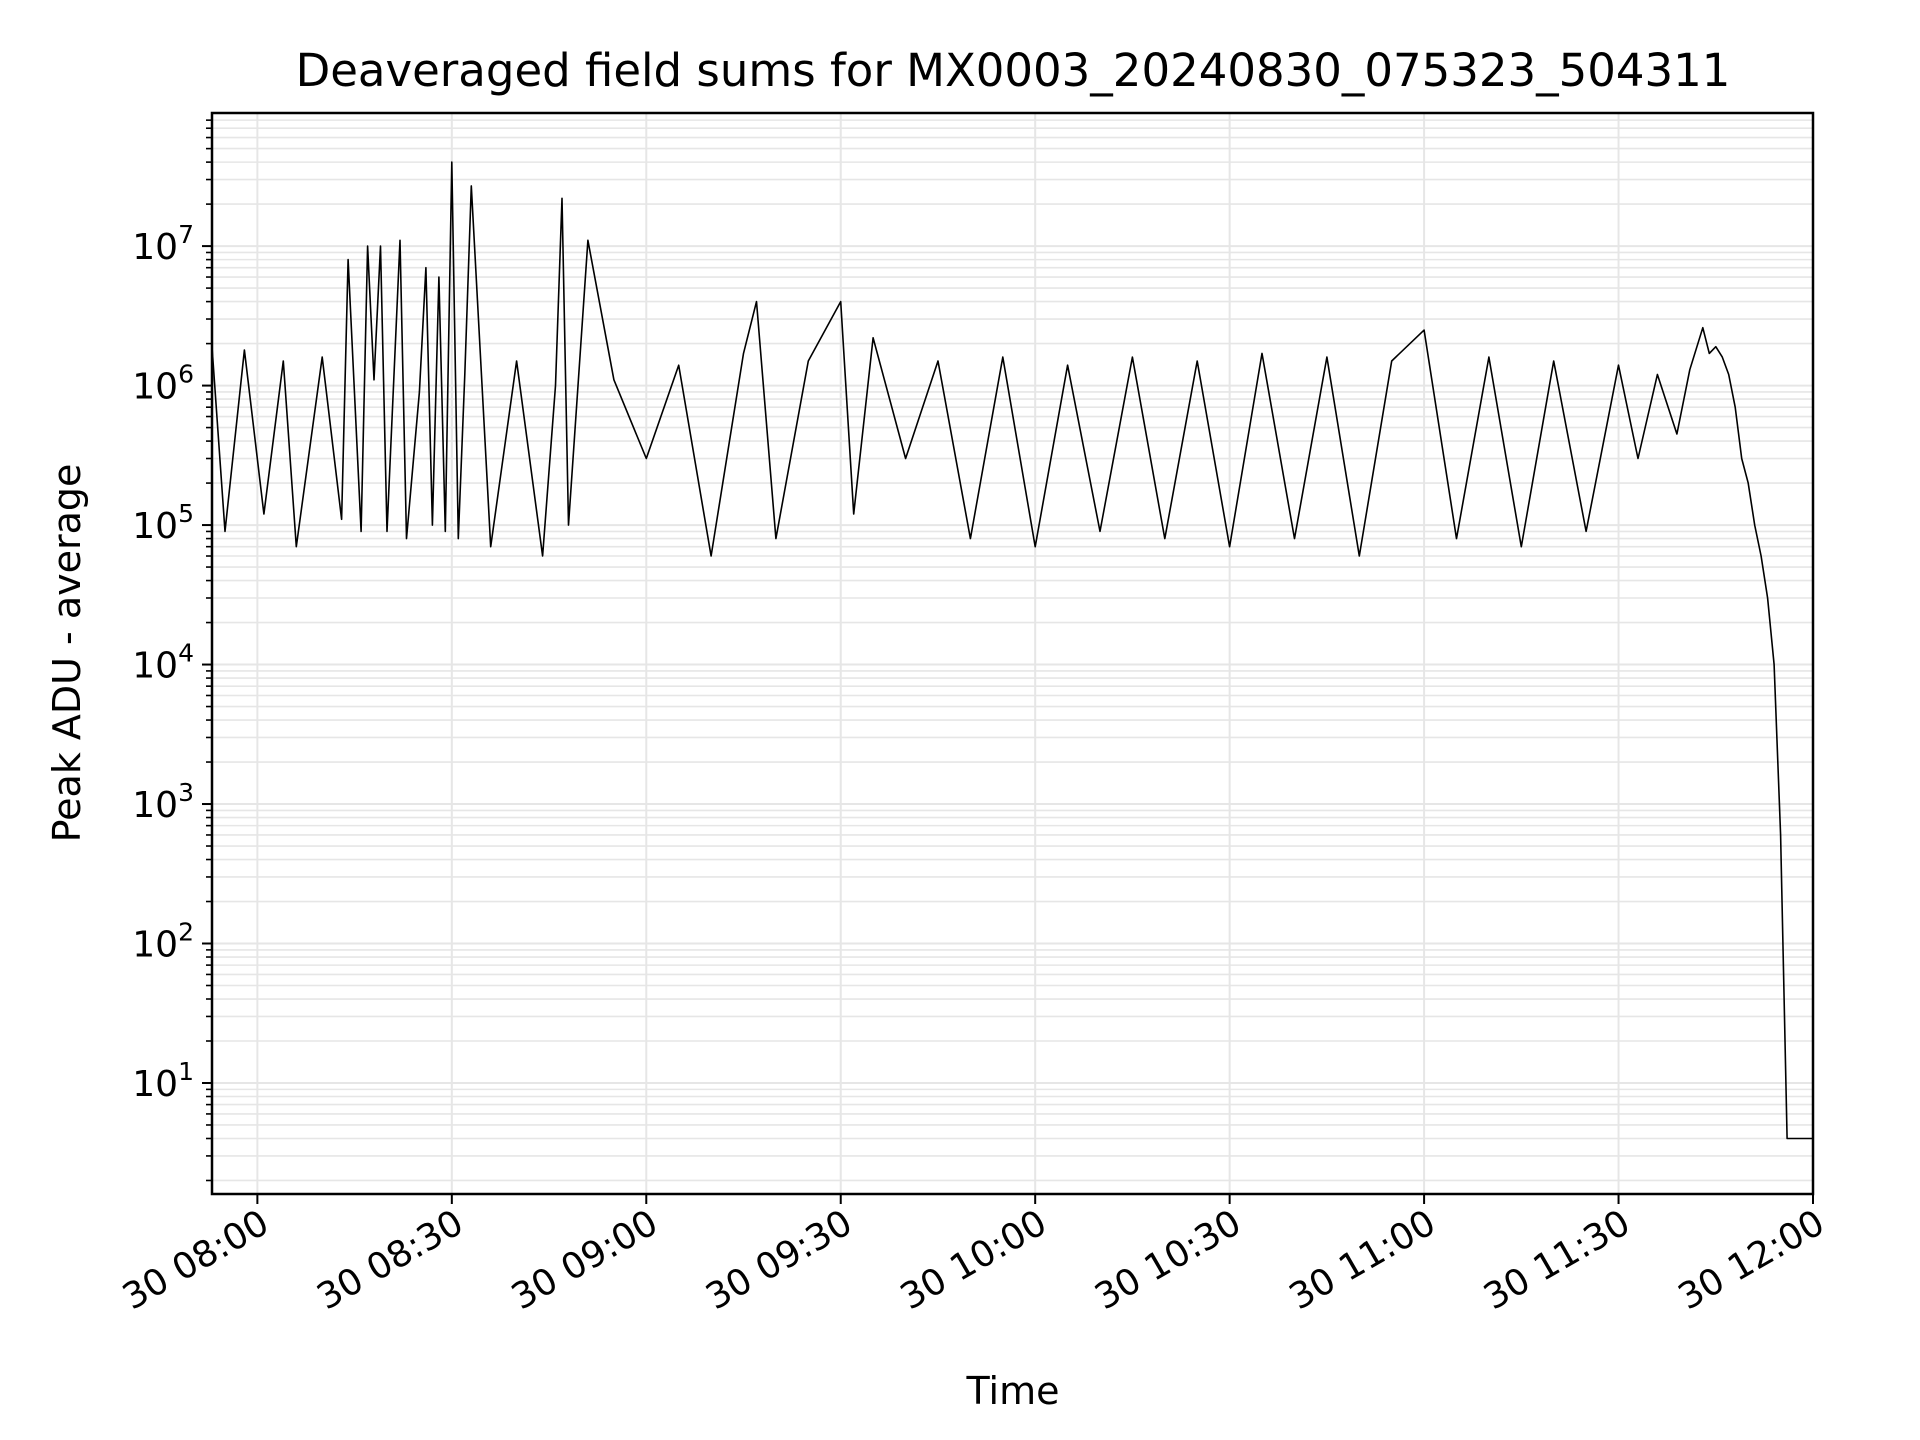  I want to click on y-tick-label: 10², so click(163, 942).